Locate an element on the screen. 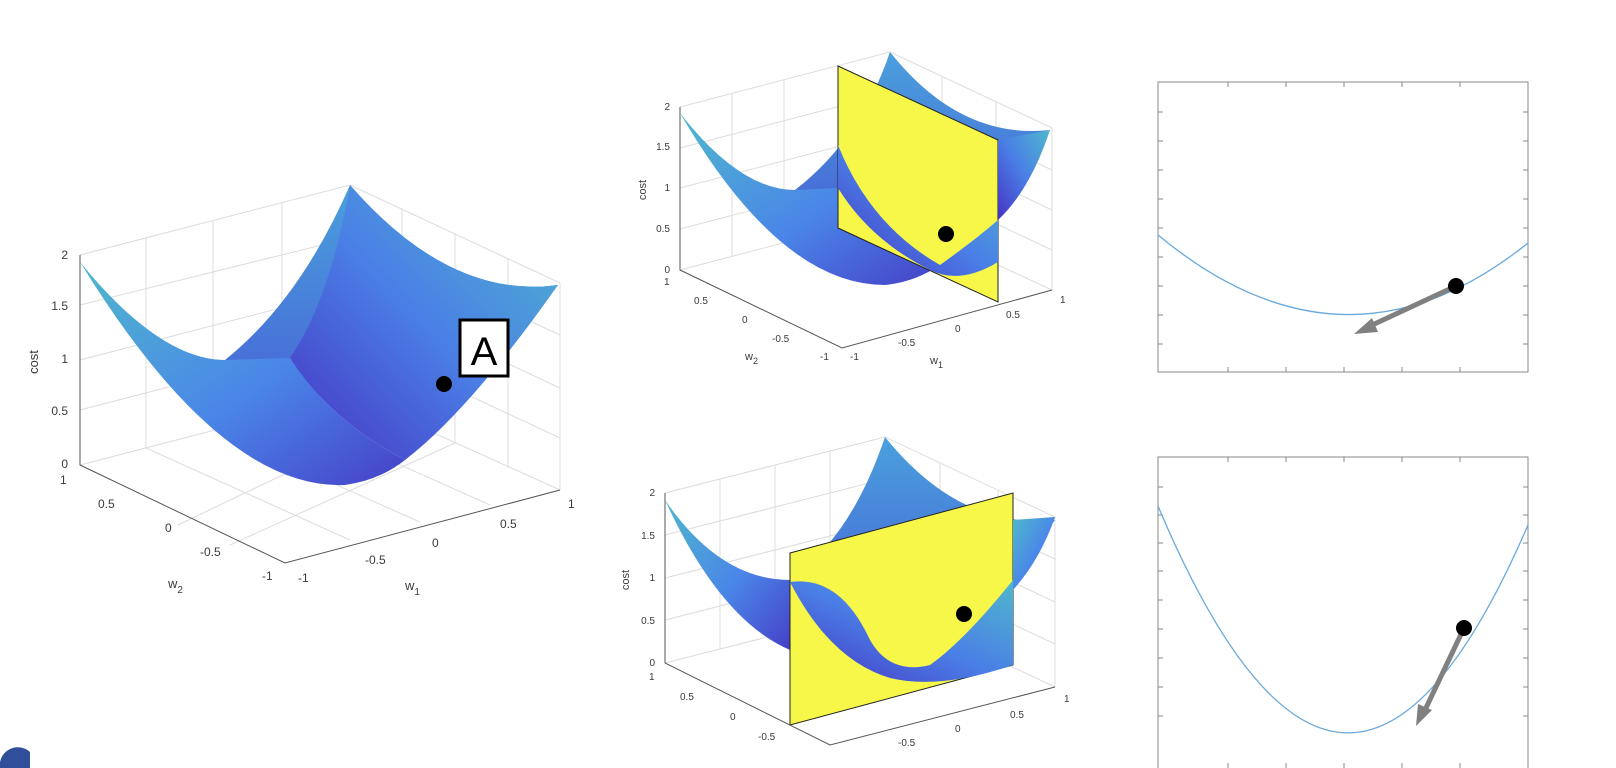 The height and width of the screenshot is (768, 1616). point-a-label-box is located at coordinates (484, 348).